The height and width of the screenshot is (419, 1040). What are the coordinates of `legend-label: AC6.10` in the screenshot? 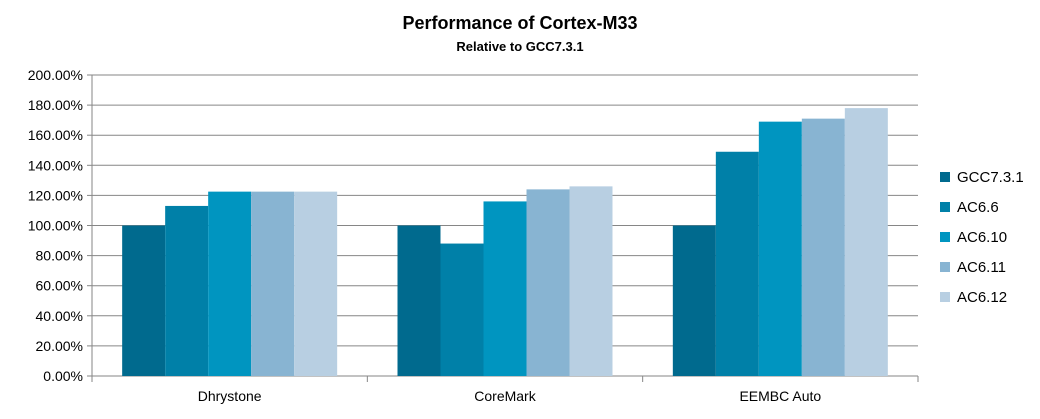 It's located at (982, 237).